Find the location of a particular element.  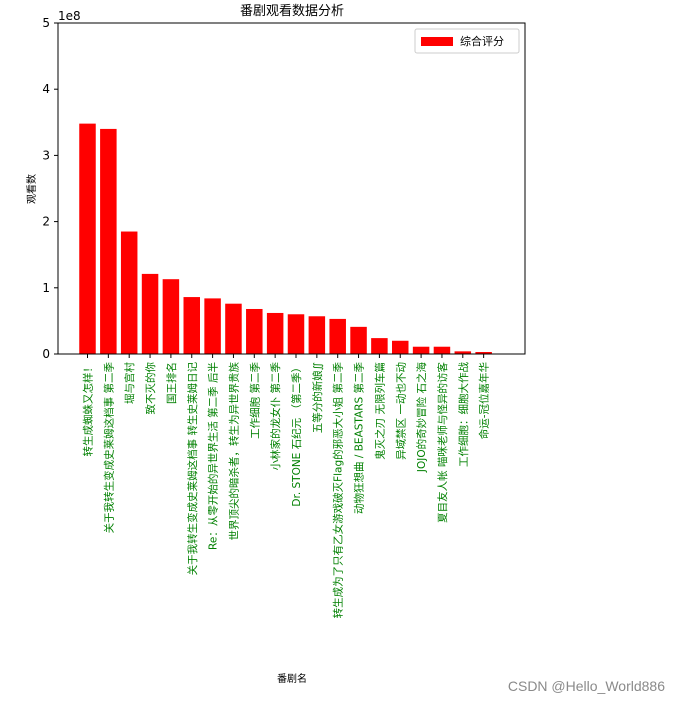

x-tick-label: 工作细胞：细胞大作战 is located at coordinates (463, 414).